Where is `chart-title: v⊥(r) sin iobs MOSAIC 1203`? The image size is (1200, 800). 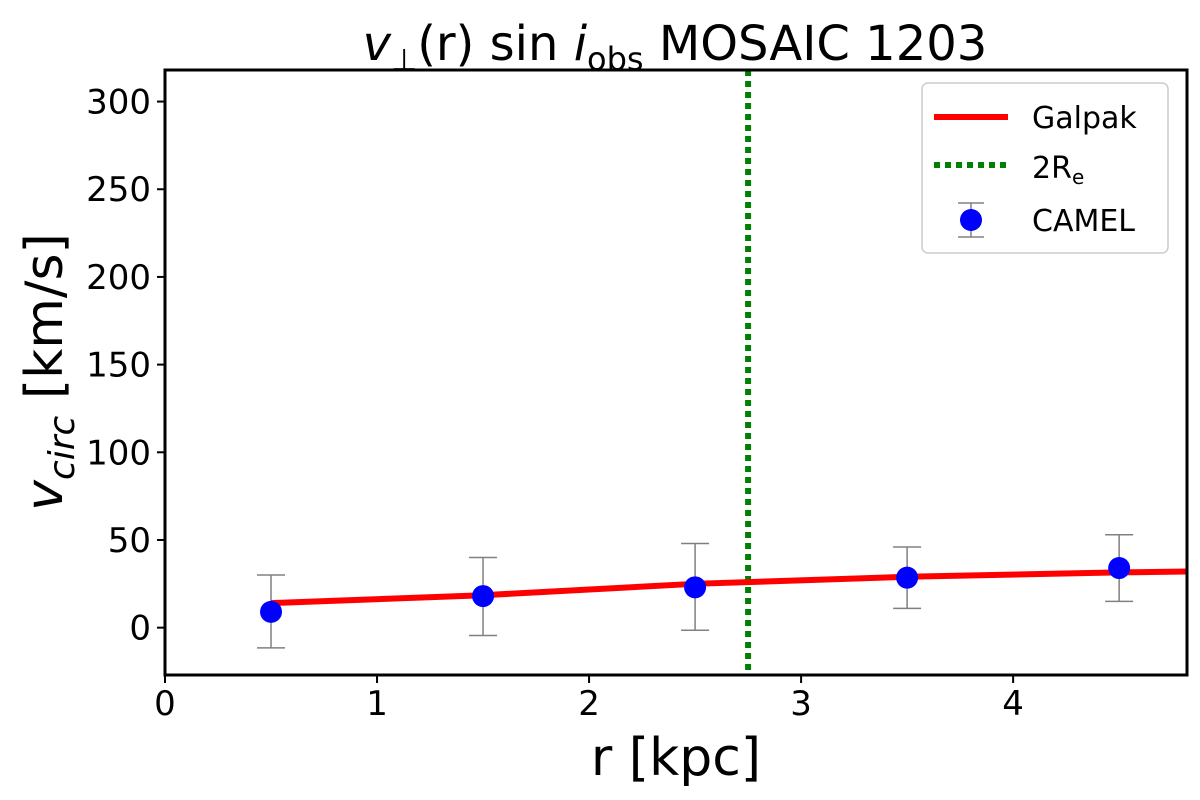 chart-title: v⊥(r) sin iobs MOSAIC 1203 is located at coordinates (675, 49).